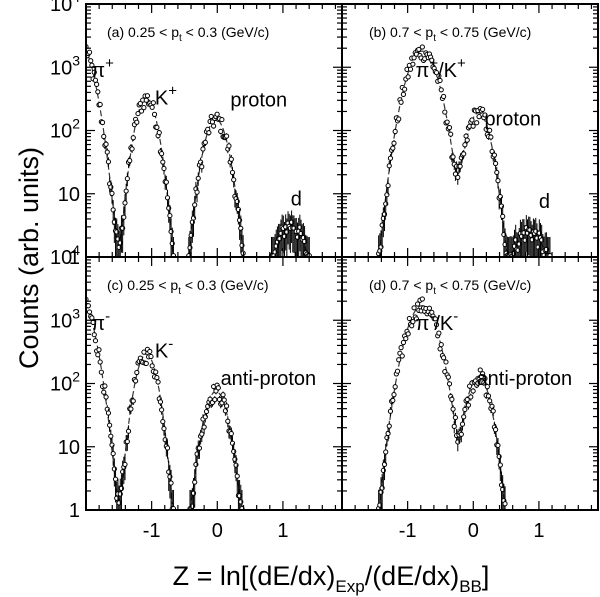 The height and width of the screenshot is (597, 600). Describe the element at coordinates (188, 34) in the screenshot. I see `panel-header: (a) 0.25 < pt < 0.3 (GeV/c)` at that location.